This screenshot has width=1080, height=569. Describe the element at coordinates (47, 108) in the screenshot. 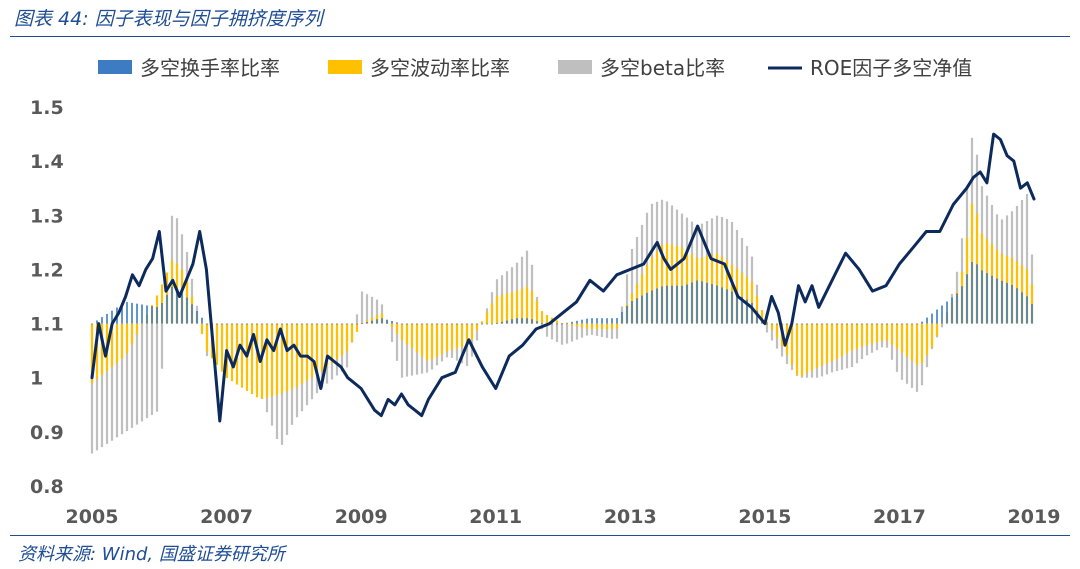

I see `y-tick-label: 1.5` at that location.